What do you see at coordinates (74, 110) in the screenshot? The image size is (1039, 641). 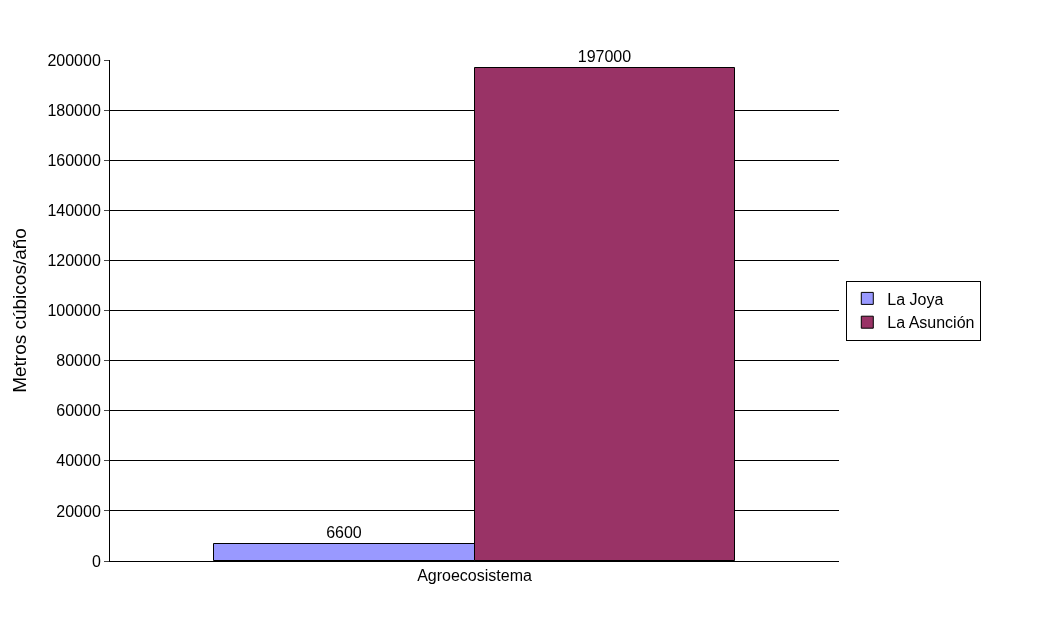 I see `y-tick-label: 180000` at bounding box center [74, 110].